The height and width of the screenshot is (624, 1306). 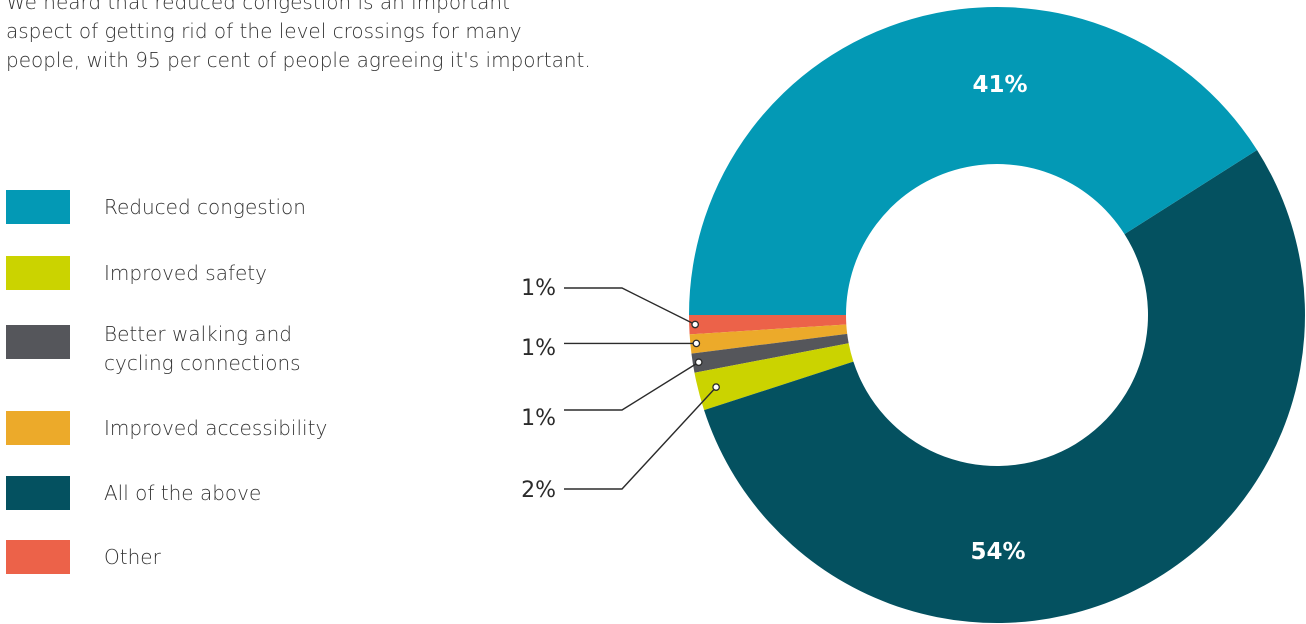 What do you see at coordinates (216, 291) in the screenshot?
I see `legend-item-improved-safety: Improved safety` at bounding box center [216, 291].